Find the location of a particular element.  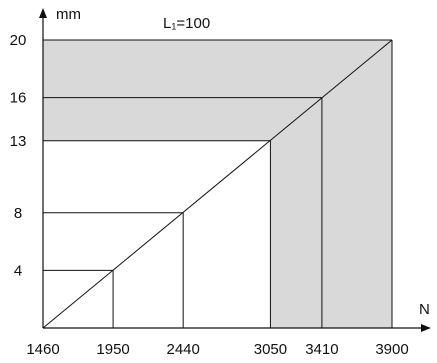

y-axis-arrow is located at coordinates (43, 13).